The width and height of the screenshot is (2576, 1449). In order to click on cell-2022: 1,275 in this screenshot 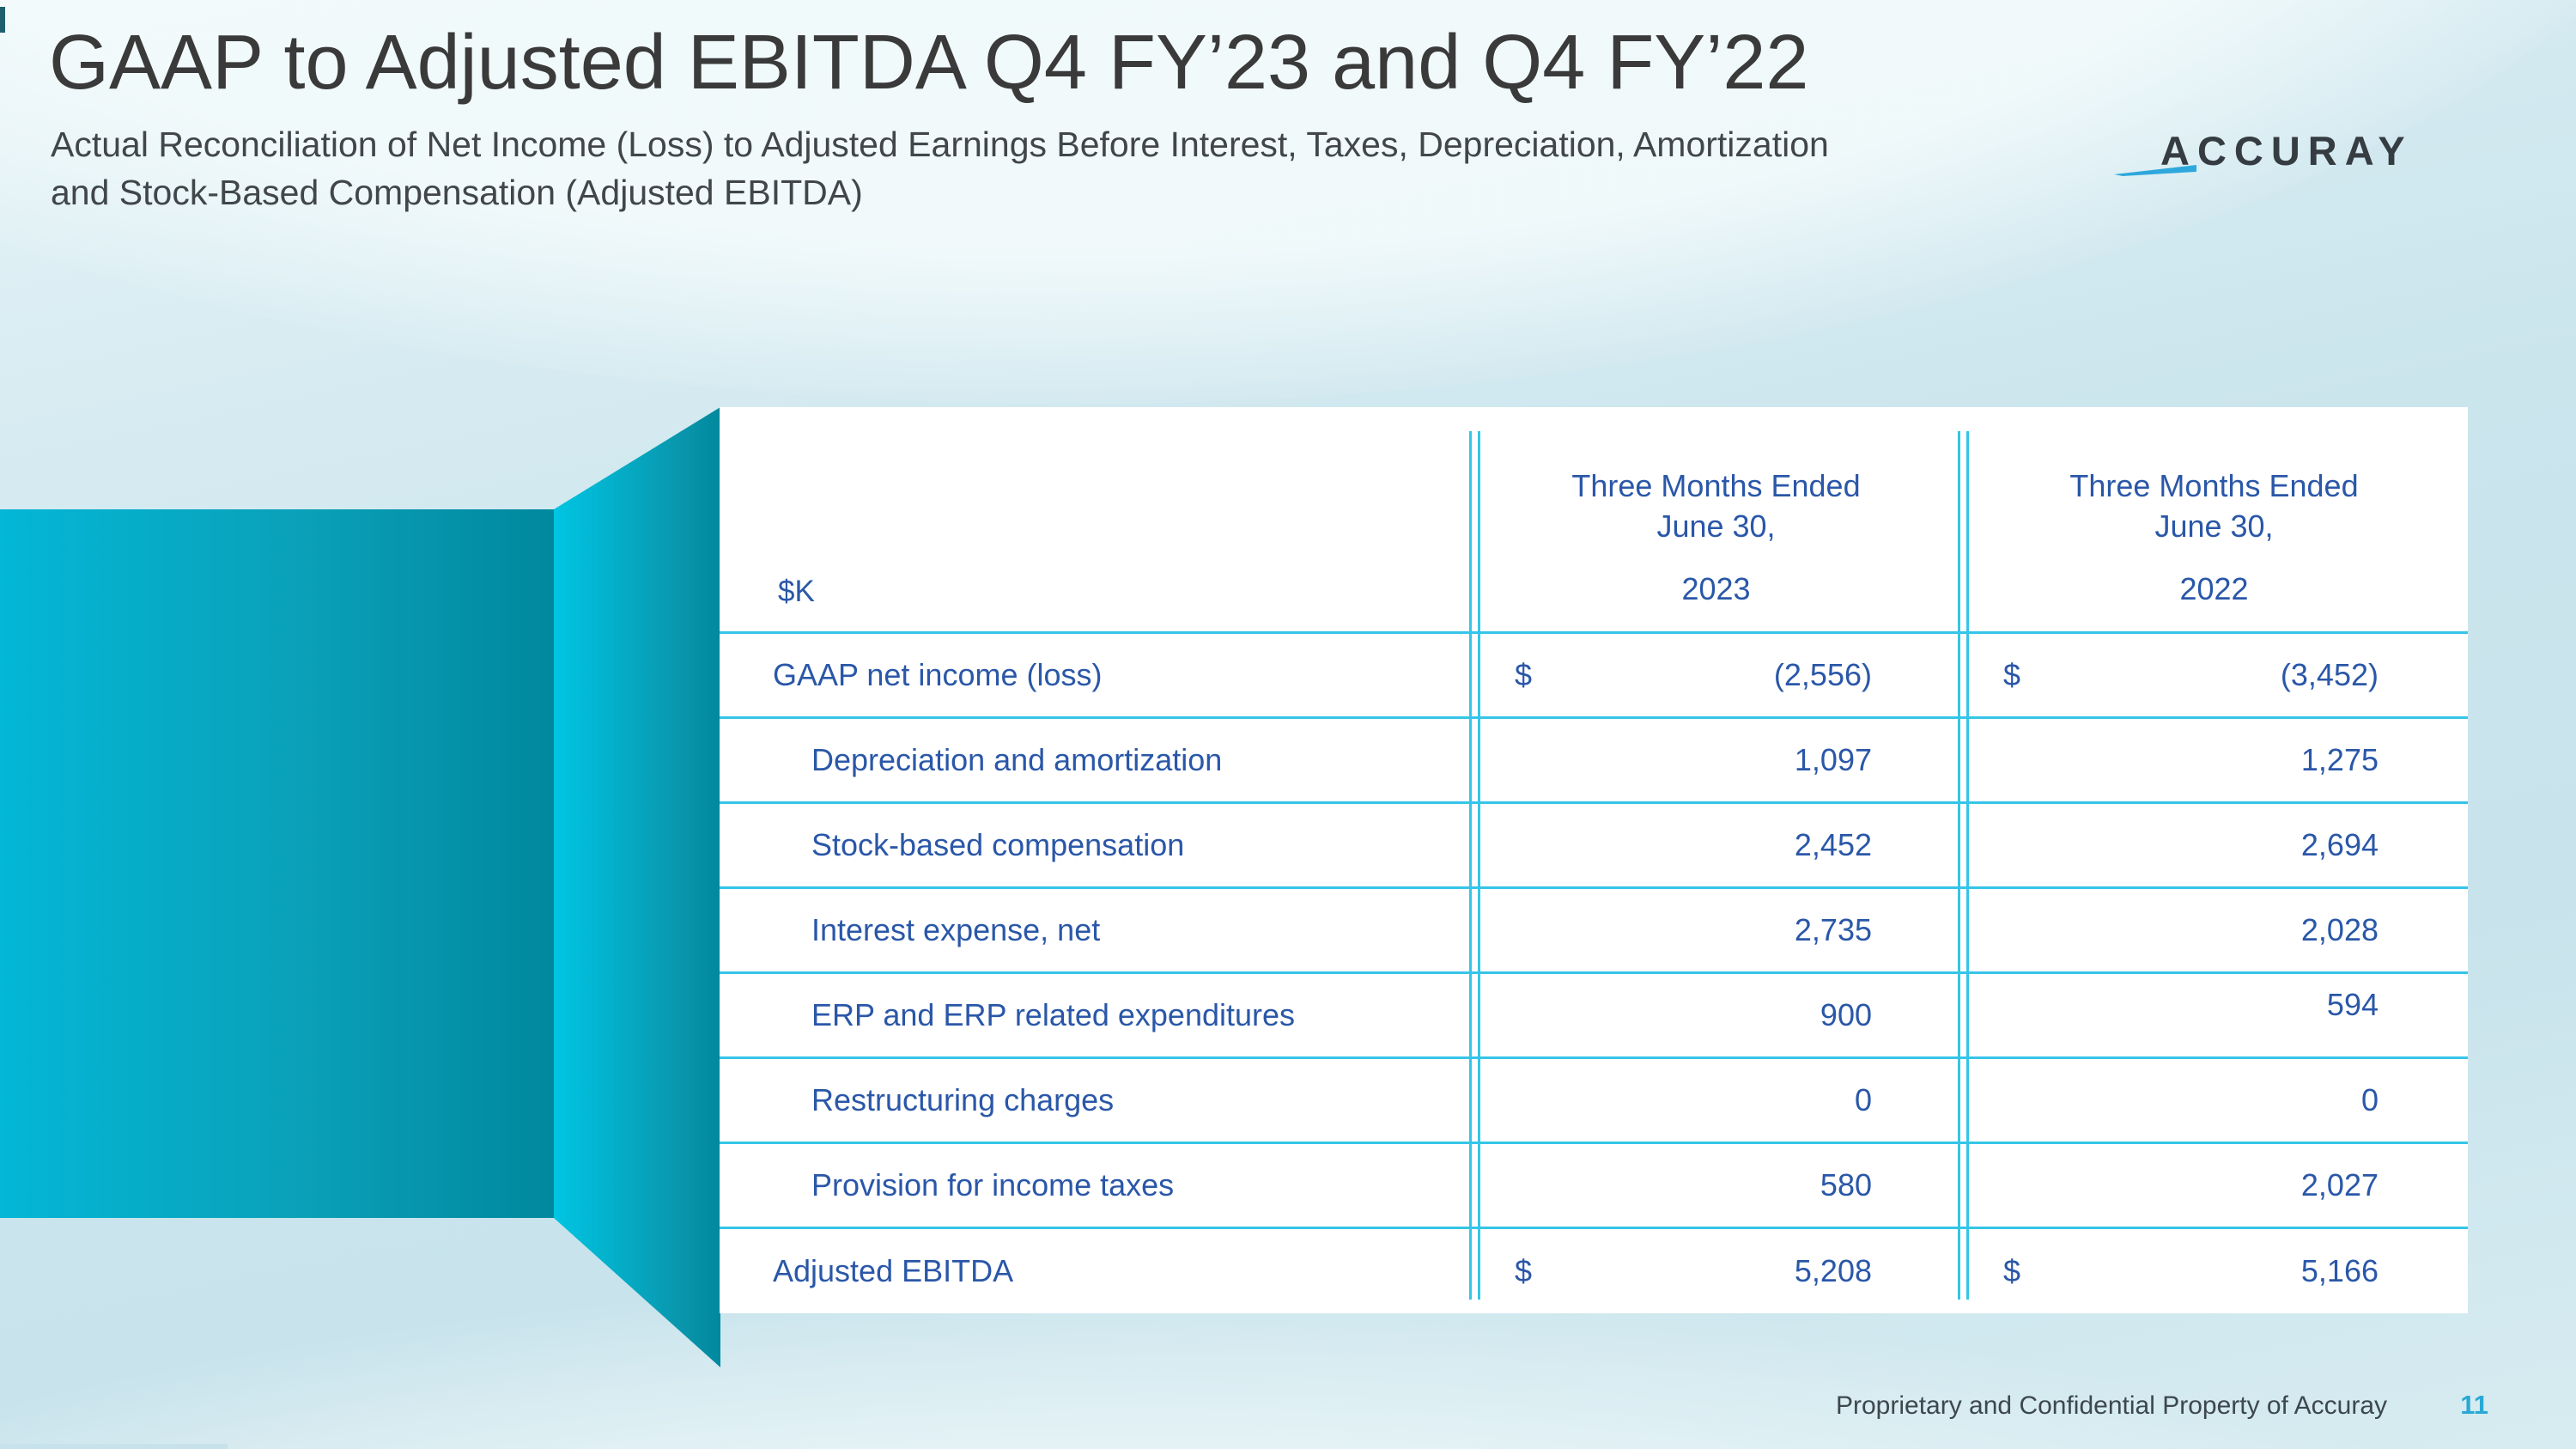, I will do `click(2214, 760)`.